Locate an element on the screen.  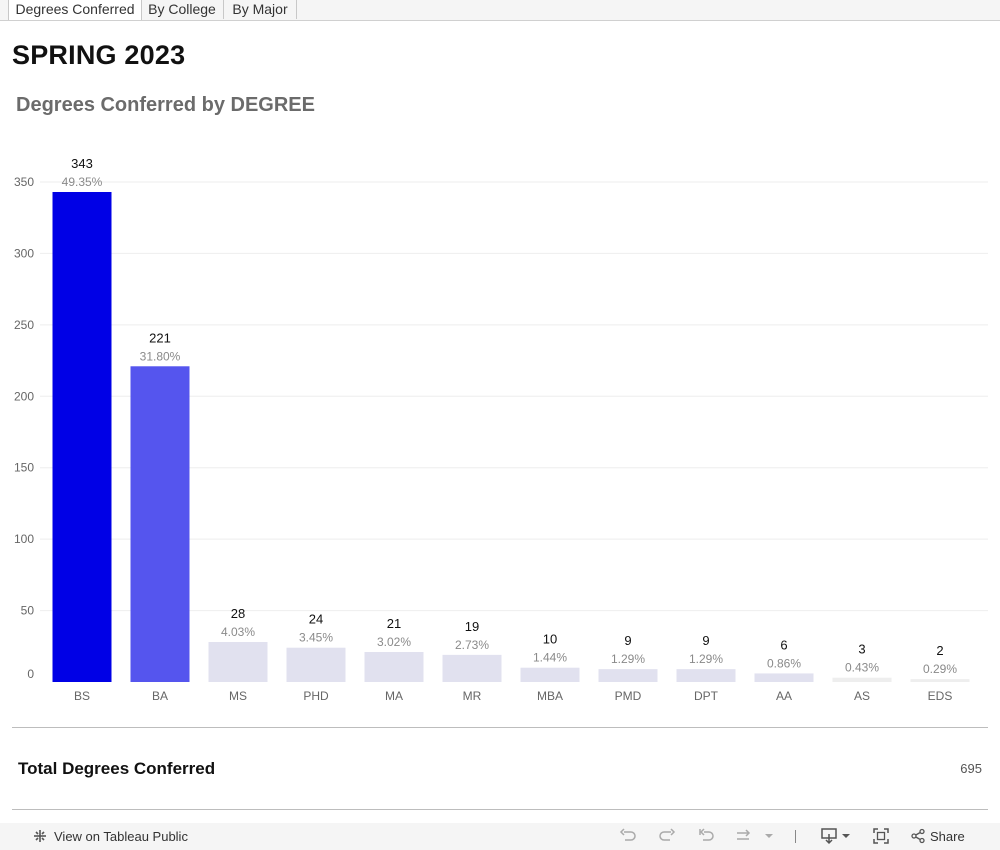
fullscreen-icon is located at coordinates (881, 836).